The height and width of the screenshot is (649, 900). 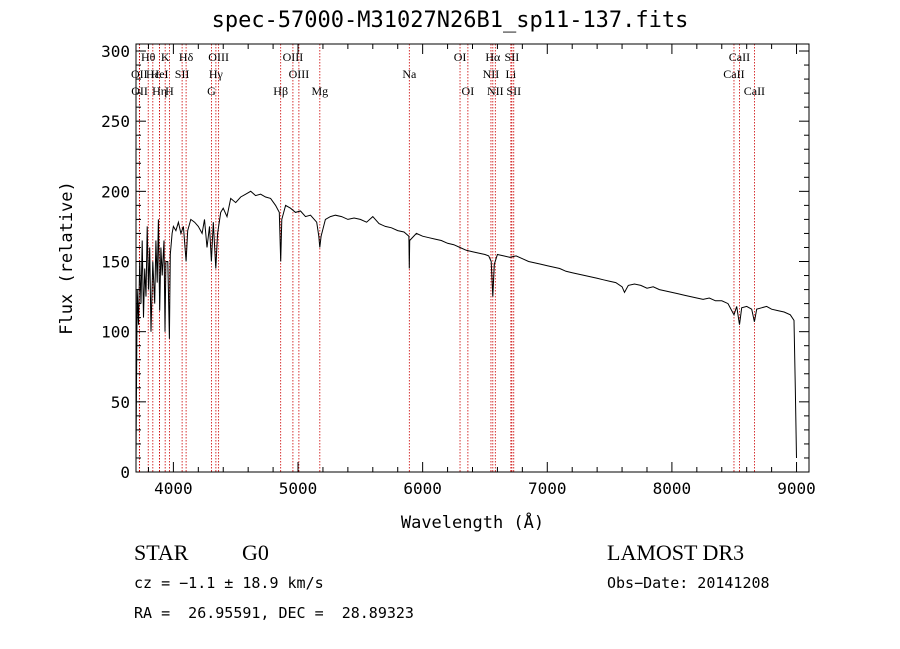 I want to click on y-tick-label: 250, so click(x=115, y=121).